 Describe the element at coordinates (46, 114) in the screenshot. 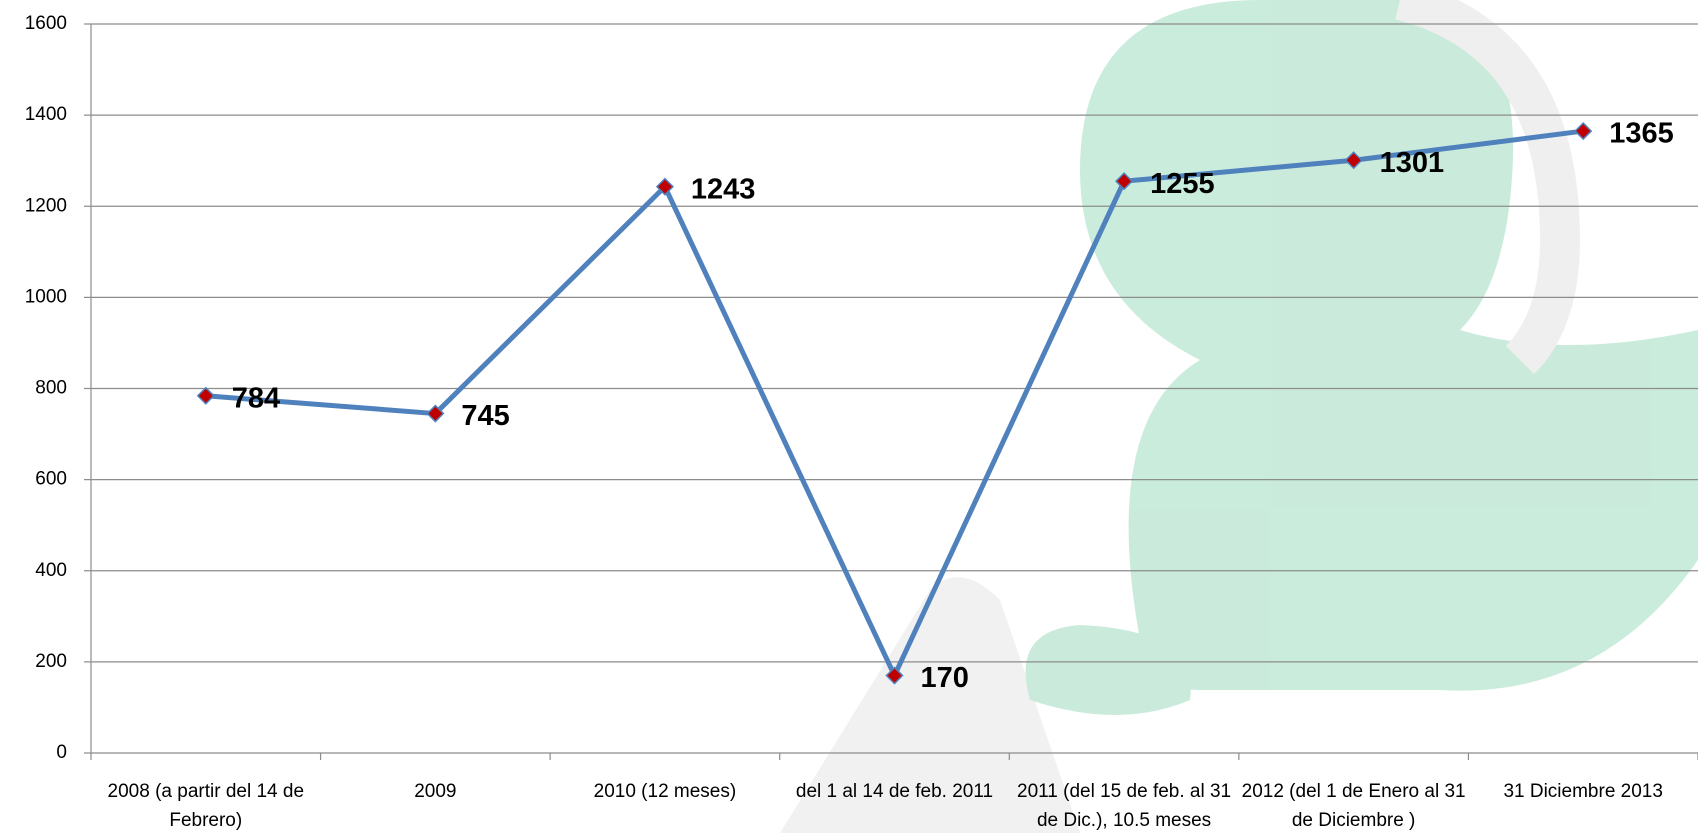

I see `y-tick-label: 1400` at that location.